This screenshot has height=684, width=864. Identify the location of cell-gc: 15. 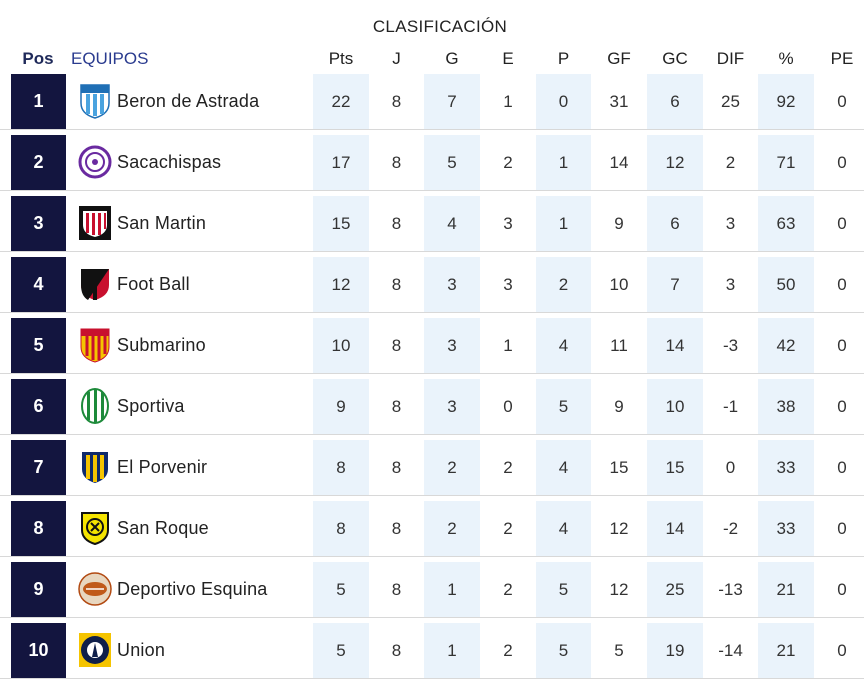
(675, 467).